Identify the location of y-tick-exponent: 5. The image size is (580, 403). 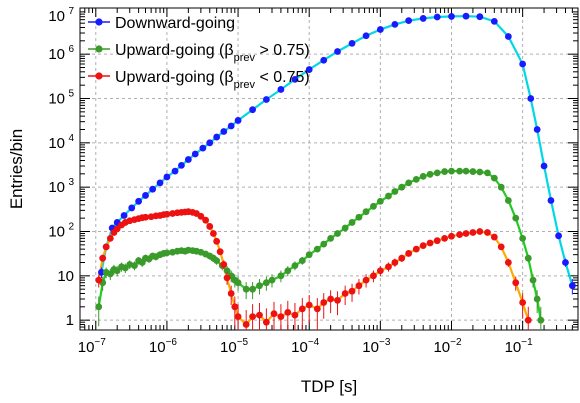
(71, 94).